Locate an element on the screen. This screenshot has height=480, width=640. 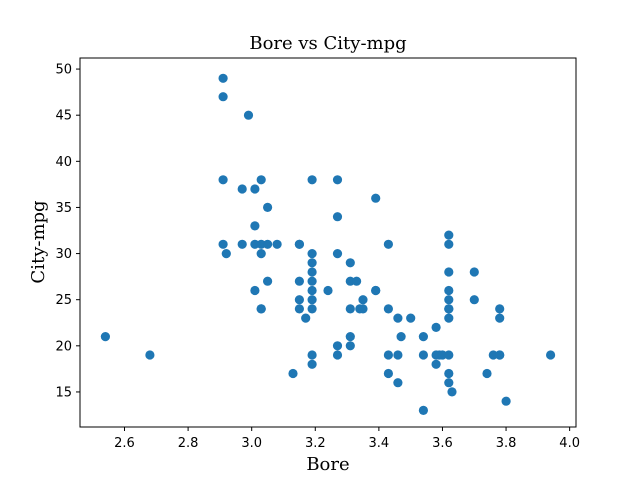
y-axis-label: City-mpg is located at coordinates (38, 241).